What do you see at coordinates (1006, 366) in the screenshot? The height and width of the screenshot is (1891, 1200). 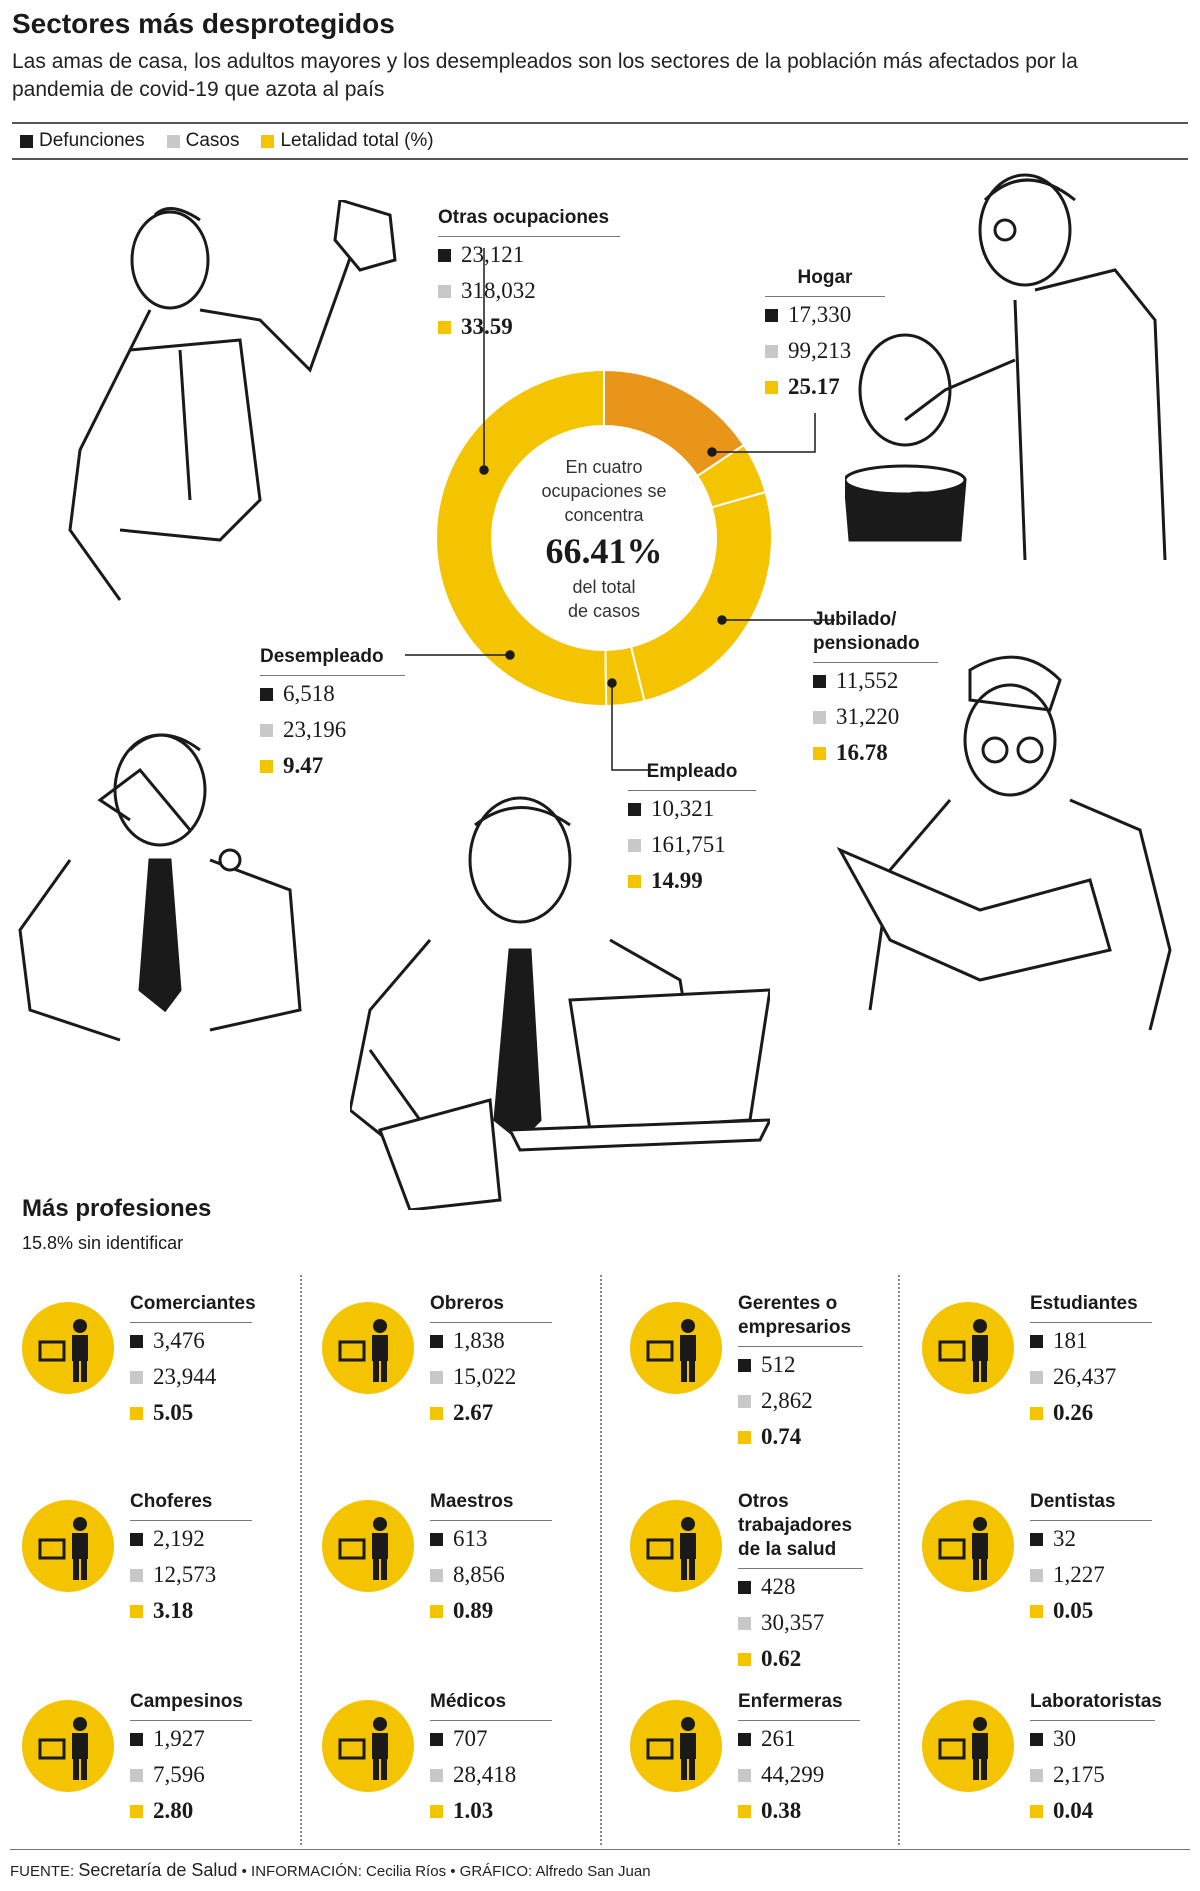 I see `woman-cooking-illustration` at bounding box center [1006, 366].